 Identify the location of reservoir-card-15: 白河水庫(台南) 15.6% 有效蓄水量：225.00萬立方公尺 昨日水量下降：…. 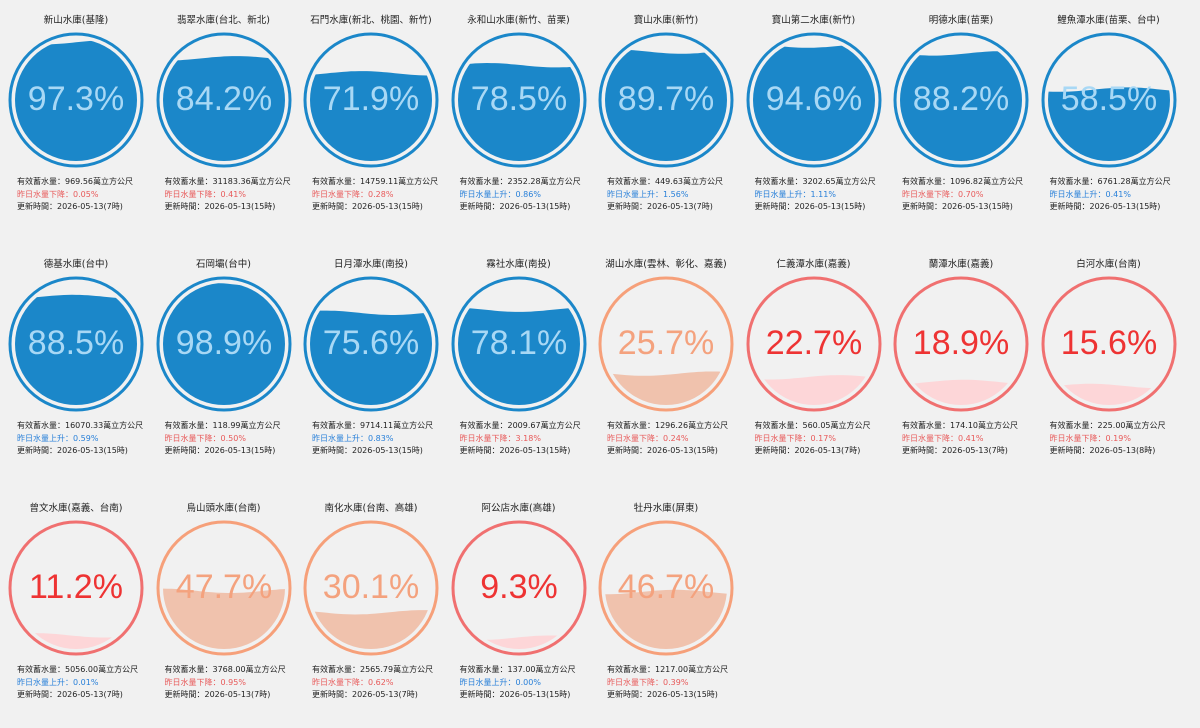
(1109, 364).